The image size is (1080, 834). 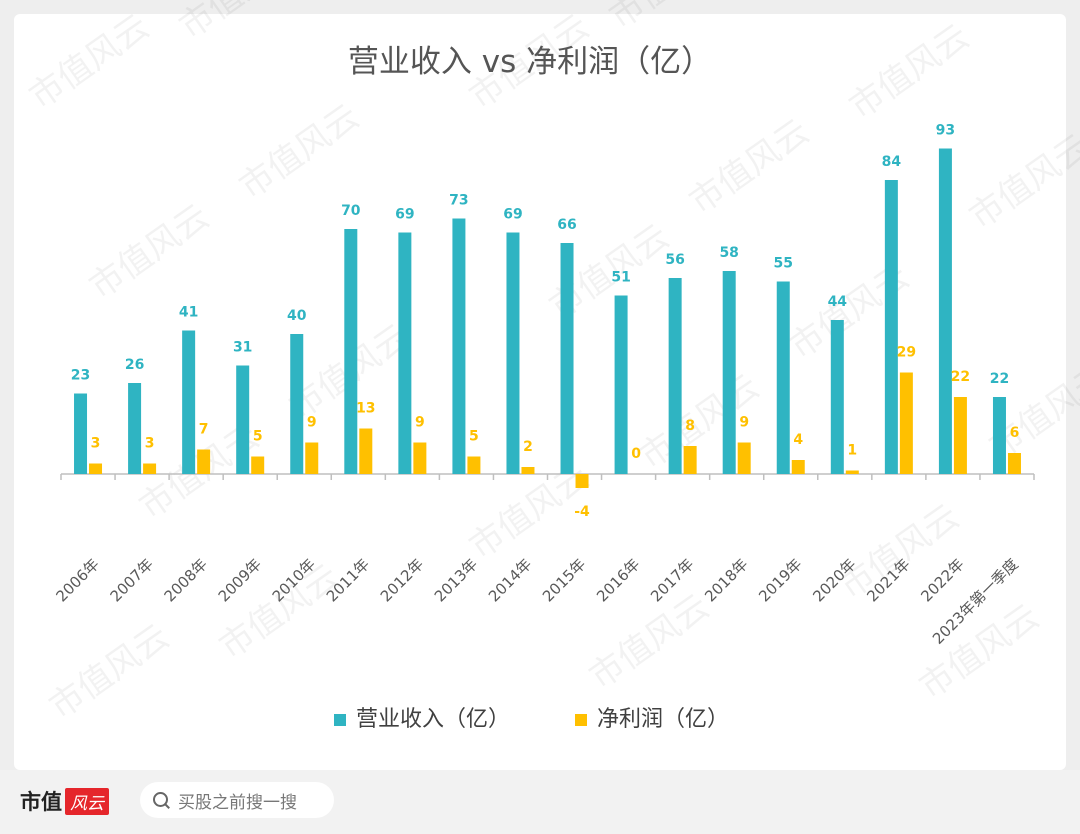 What do you see at coordinates (636, 454) in the screenshot?
I see `profit-data-label: 0` at bounding box center [636, 454].